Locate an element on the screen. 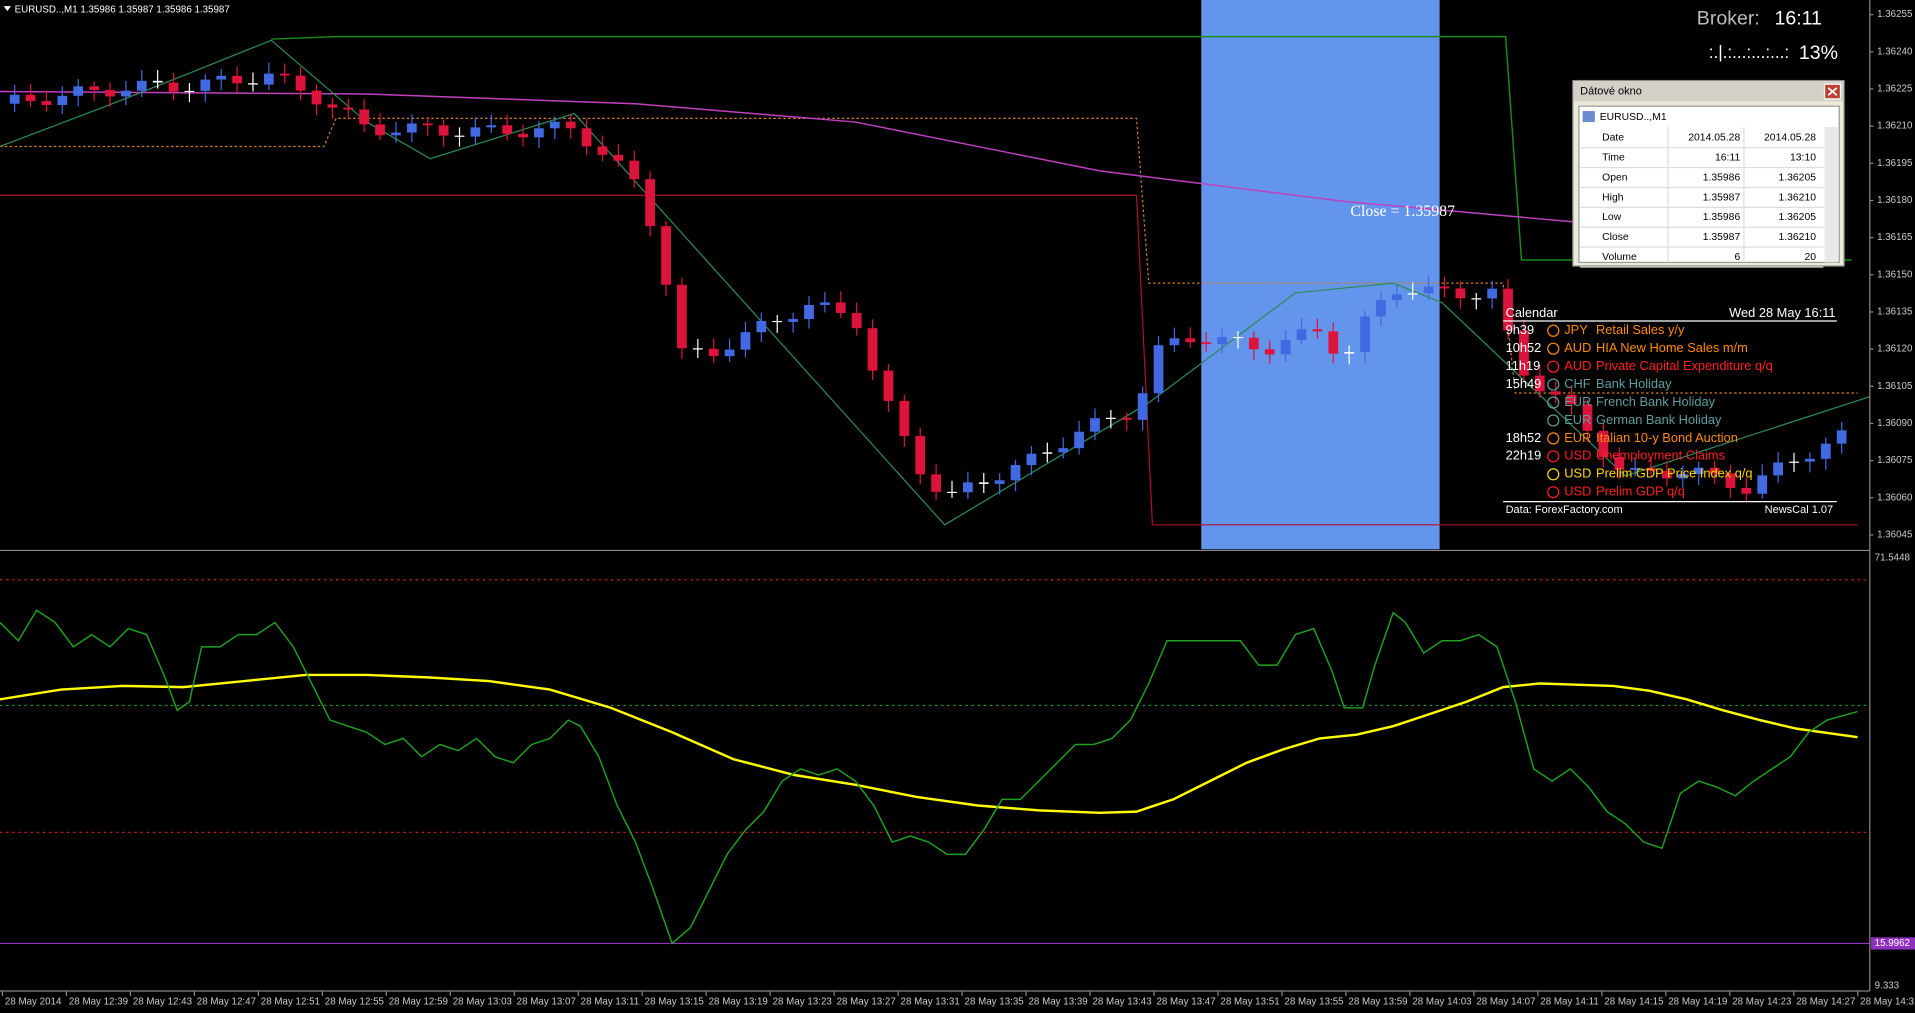 The width and height of the screenshot is (1915, 1013). time-tick-label: 28 May 13:35 is located at coordinates (995, 1002).